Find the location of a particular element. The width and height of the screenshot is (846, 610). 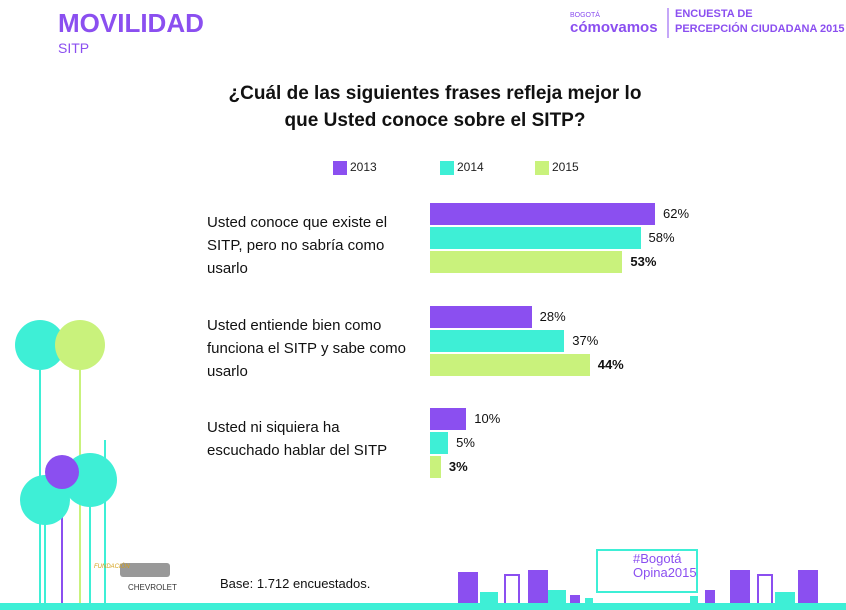

base-note: Base: 1.712 encuestados. is located at coordinates (295, 583).